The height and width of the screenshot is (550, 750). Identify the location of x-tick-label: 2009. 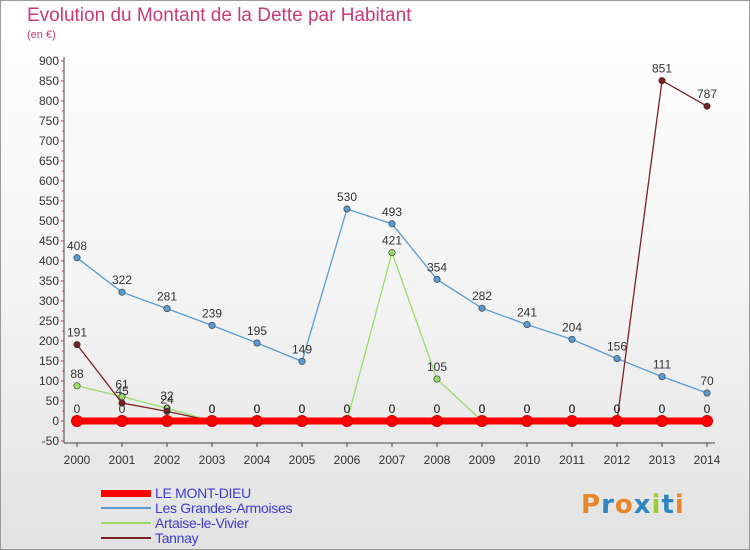
(482, 460).